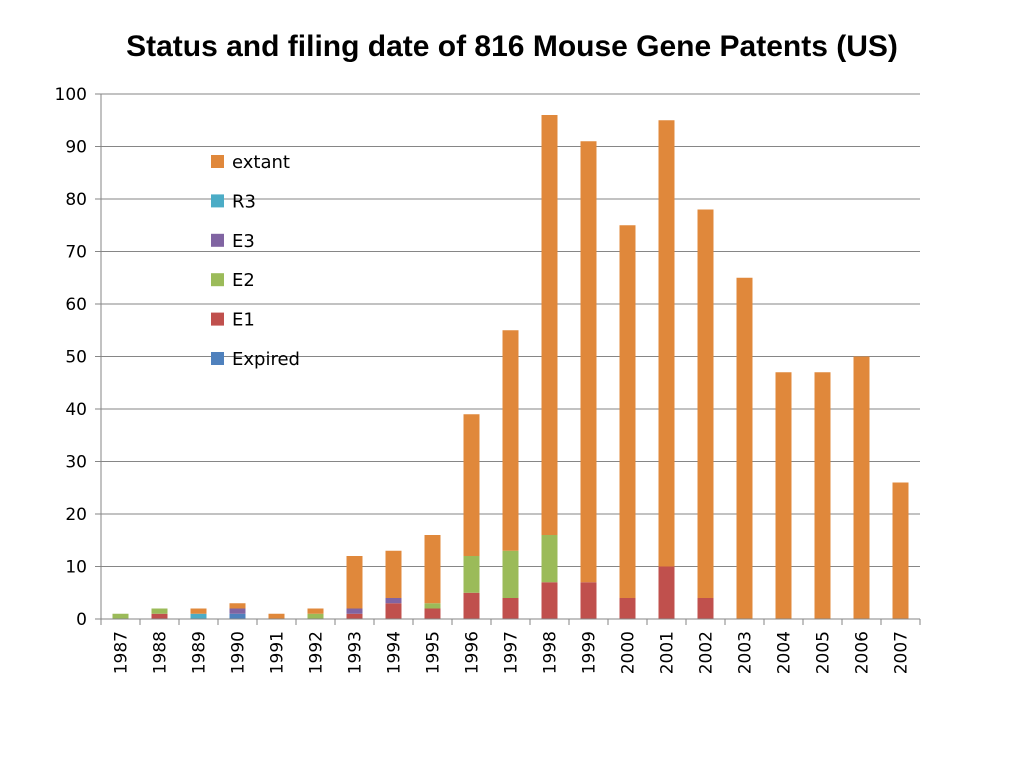 The width and height of the screenshot is (1024, 768). Describe the element at coordinates (549, 325) in the screenshot. I see `bar-segment-extant-1998` at that location.